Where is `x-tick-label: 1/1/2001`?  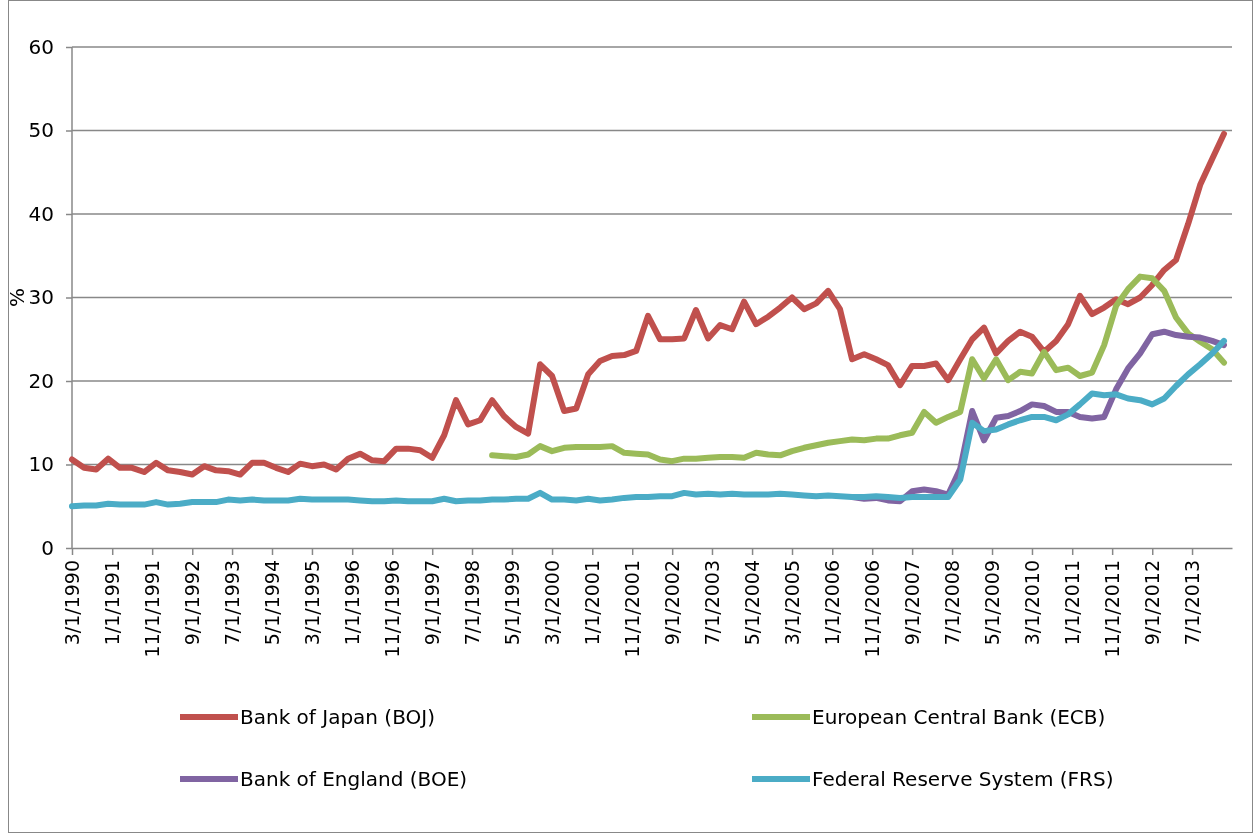
x-tick-label: 1/1/2001 is located at coordinates (592, 603).